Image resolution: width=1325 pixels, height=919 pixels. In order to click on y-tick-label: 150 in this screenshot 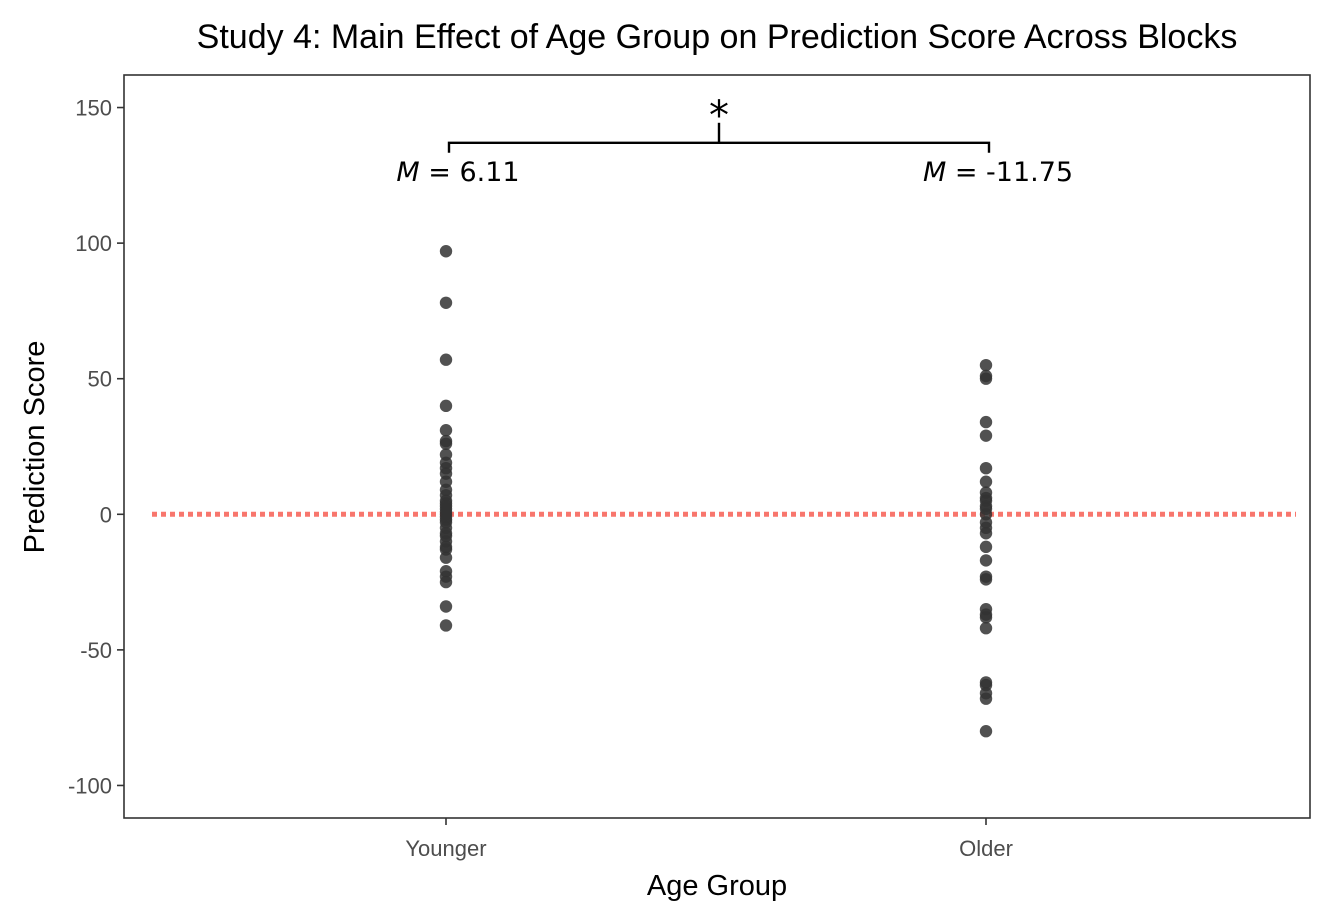, I will do `click(93, 108)`.